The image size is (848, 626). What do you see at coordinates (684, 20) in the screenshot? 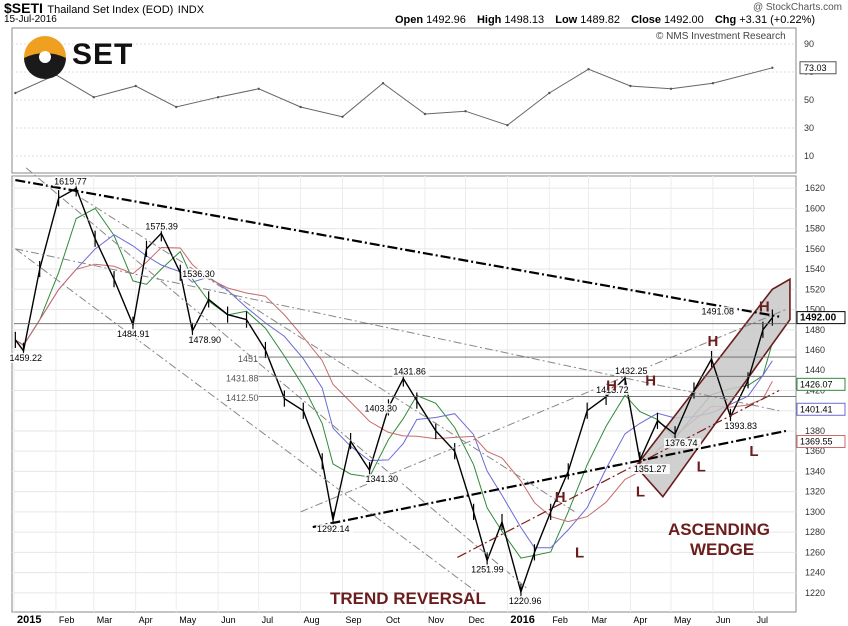
I see `close-value: 1492.00` at bounding box center [684, 20].